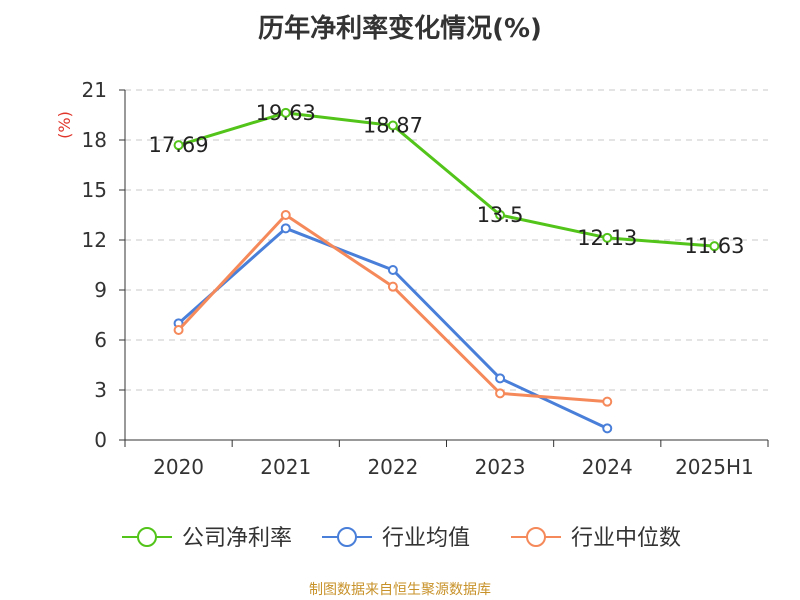 Image resolution: width=800 pixels, height=600 pixels. I want to click on data-label: 13.5, so click(500, 215).